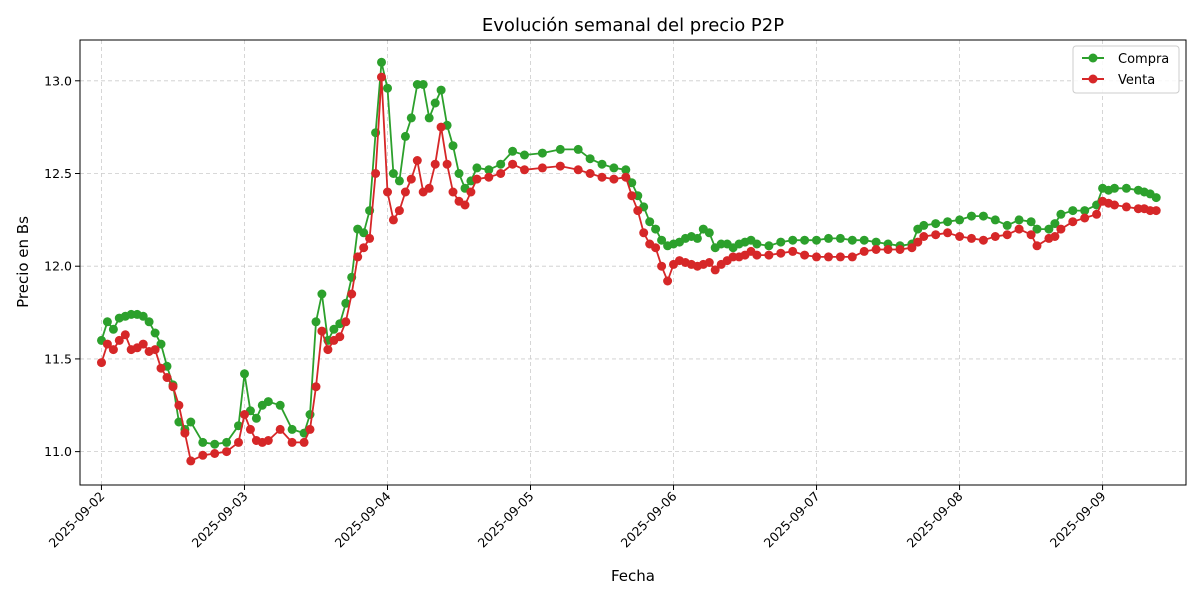 The width and height of the screenshot is (1200, 600). What do you see at coordinates (1093, 79) in the screenshot?
I see `legend-venta-marker` at bounding box center [1093, 79].